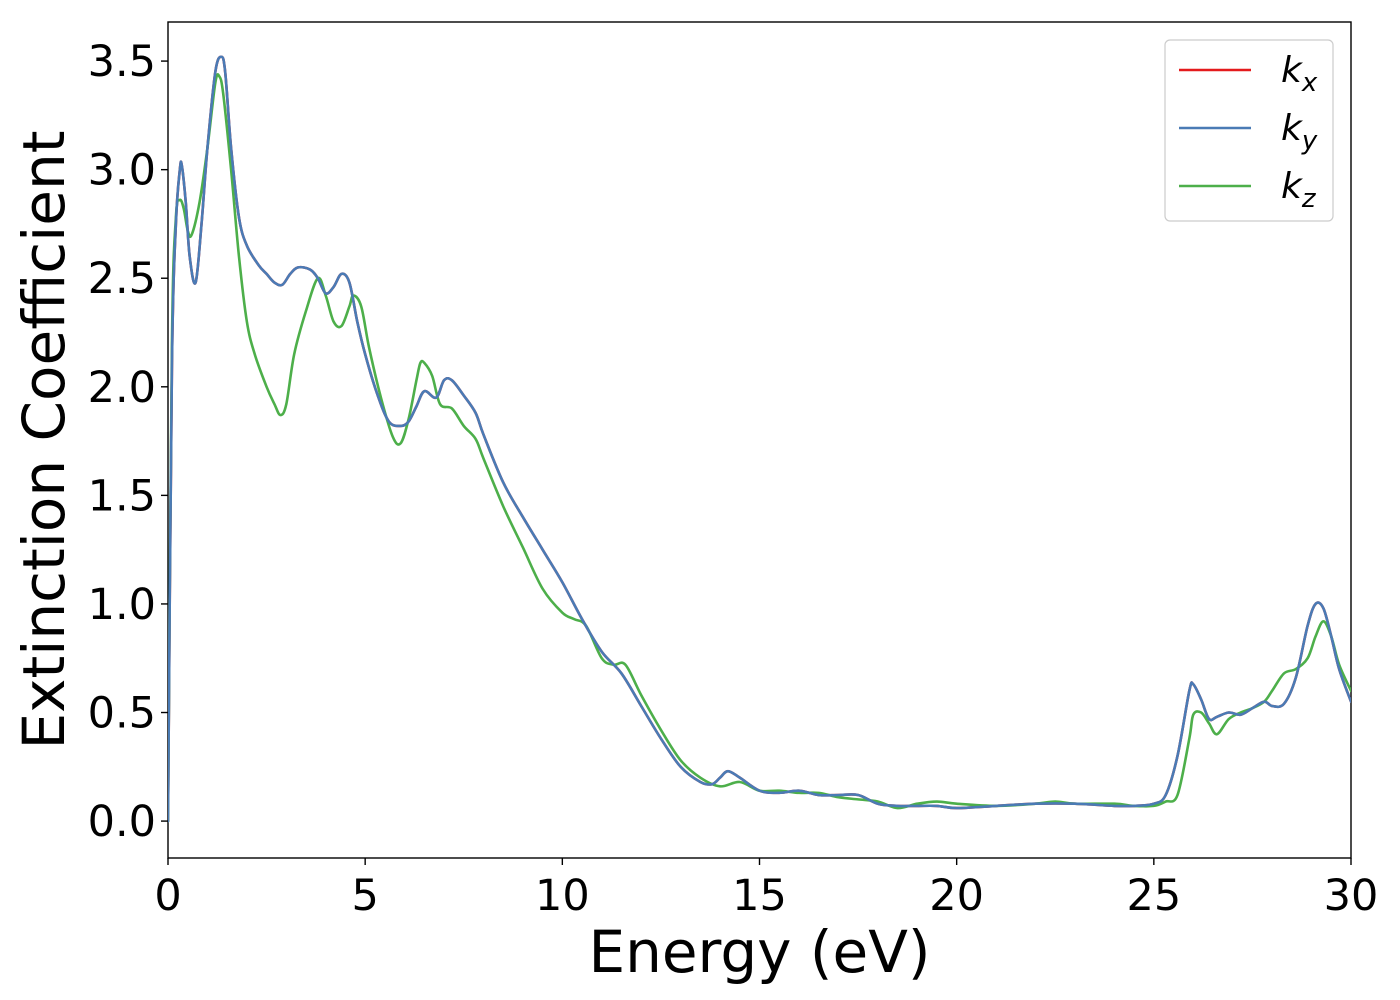  Describe the element at coordinates (1309, 141) in the screenshot. I see `legend-label-subscript: y` at that location.